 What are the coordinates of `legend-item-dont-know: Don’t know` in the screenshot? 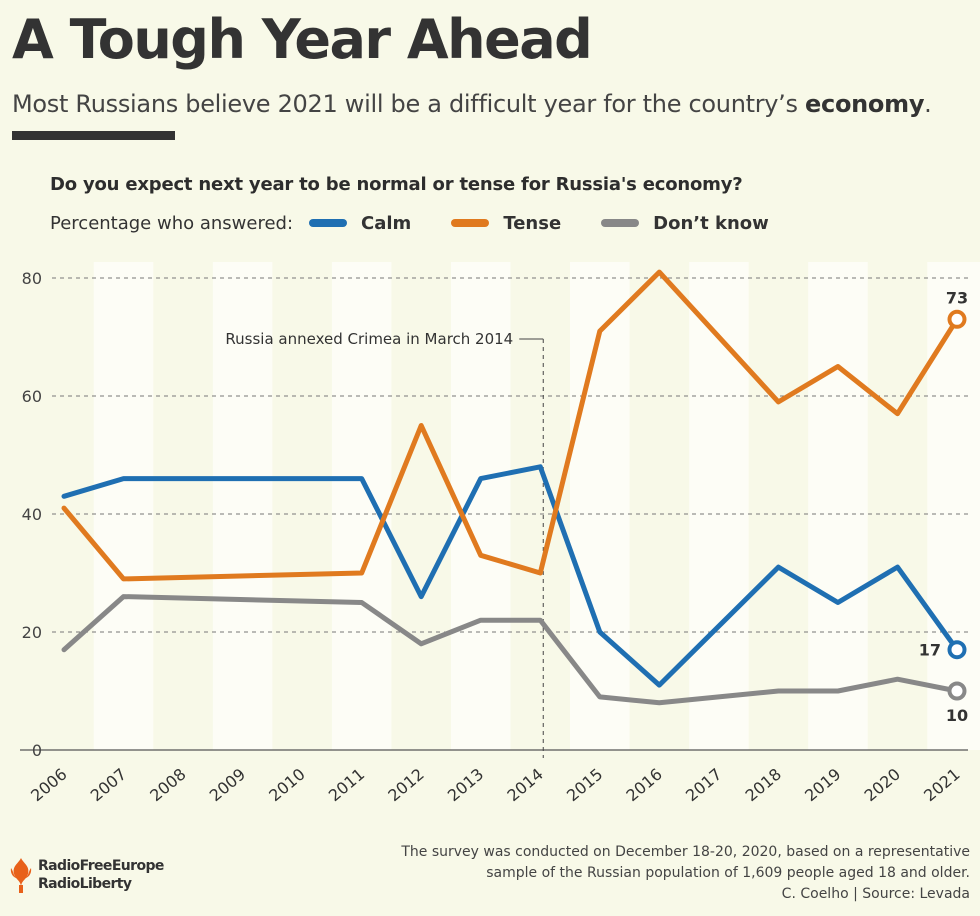 It's located at (685, 223).